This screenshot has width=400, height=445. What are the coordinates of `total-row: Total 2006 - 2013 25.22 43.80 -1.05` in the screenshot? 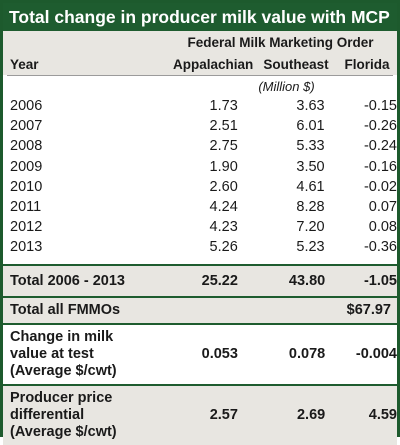 It's located at (200, 281).